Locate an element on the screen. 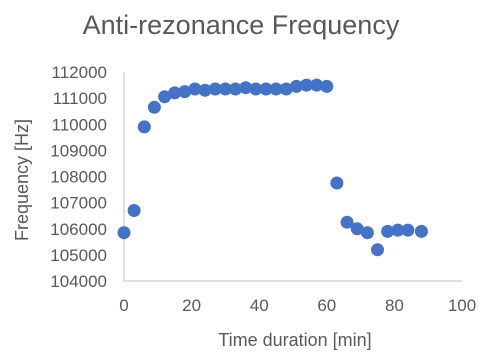 The width and height of the screenshot is (483, 352). x-tick-label: 20 is located at coordinates (191, 305).